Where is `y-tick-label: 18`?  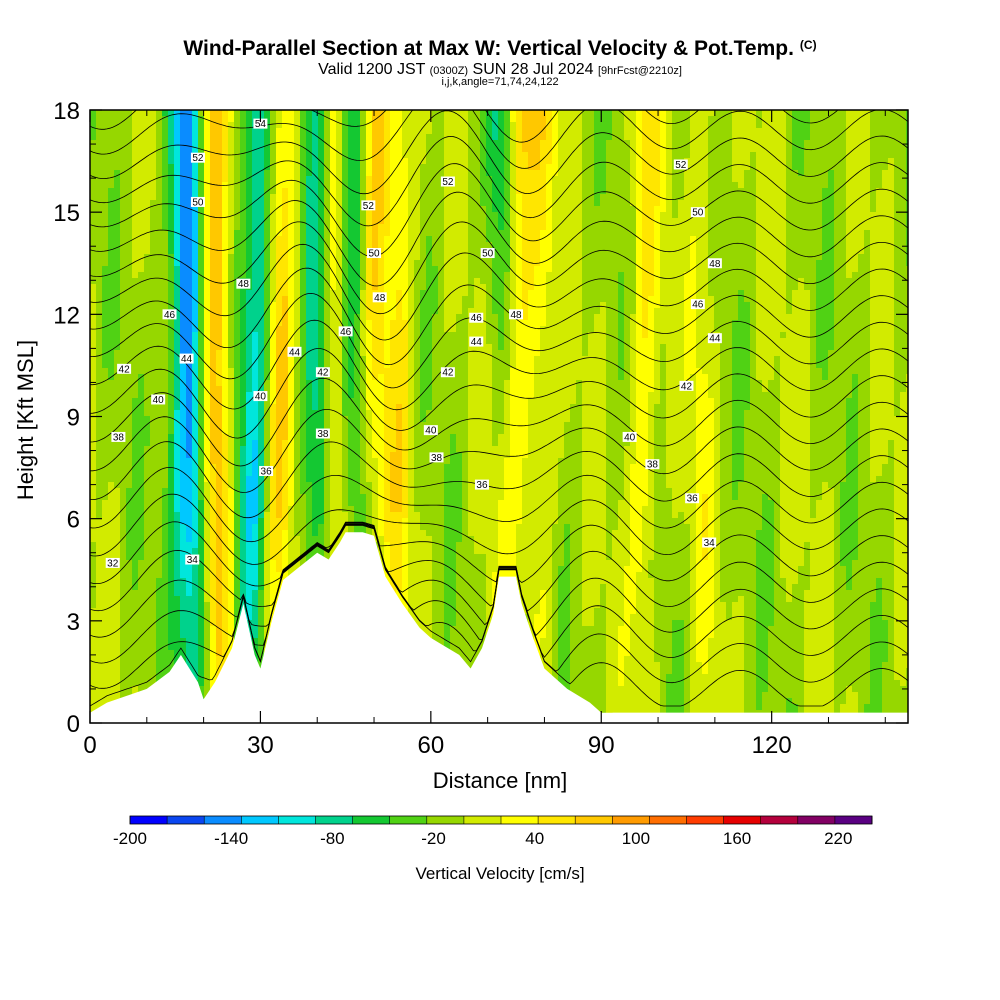 y-tick-label: 18 is located at coordinates (66, 111).